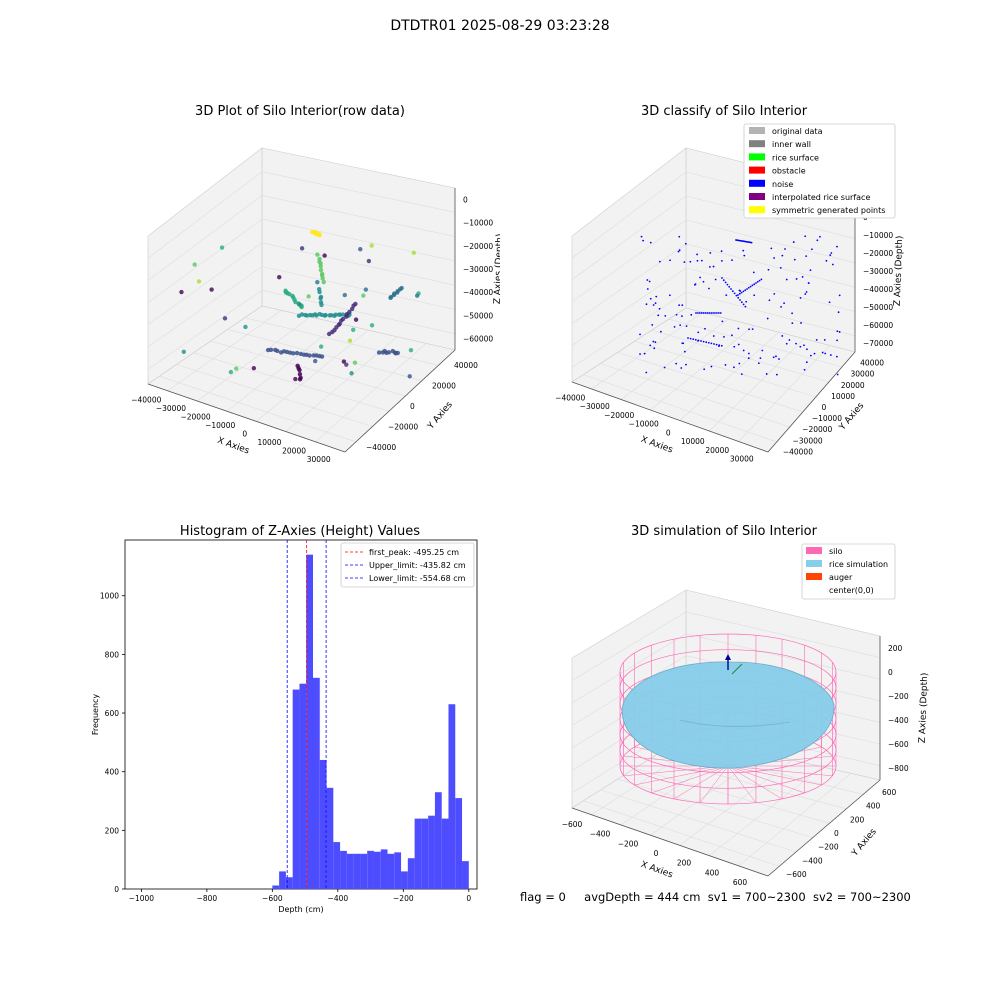 Image resolution: width=1000 pixels, height=1000 pixels. Describe the element at coordinates (898, 768) in the screenshot. I see `sim-z-tick-label: −800` at that location.